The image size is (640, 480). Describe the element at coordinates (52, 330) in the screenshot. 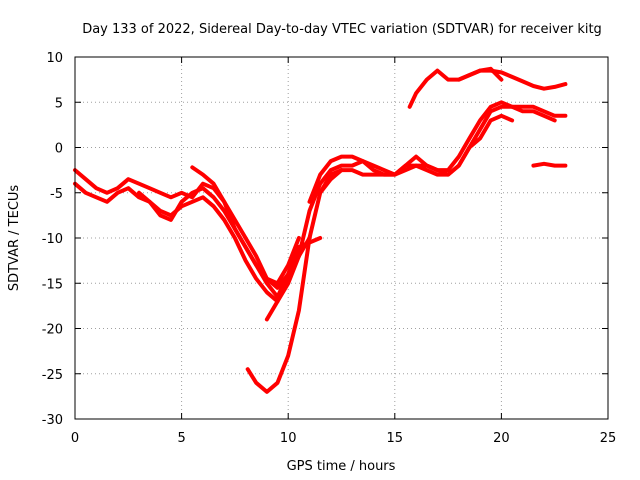

I see `y-tick-label: -20` at that location.